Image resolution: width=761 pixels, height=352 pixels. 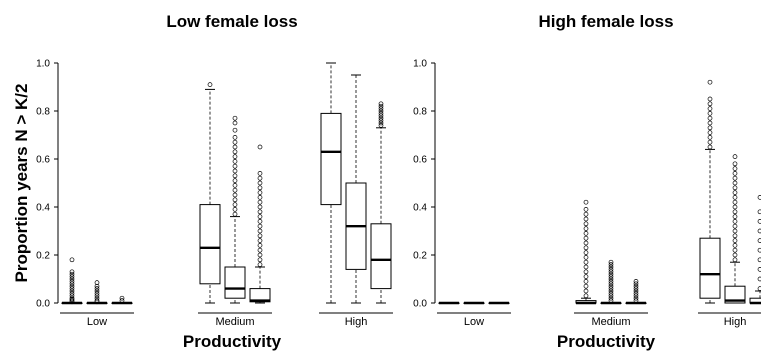 What do you see at coordinates (420, 256) in the screenshot?
I see `y-tick-label: 0.2` at bounding box center [420, 256].